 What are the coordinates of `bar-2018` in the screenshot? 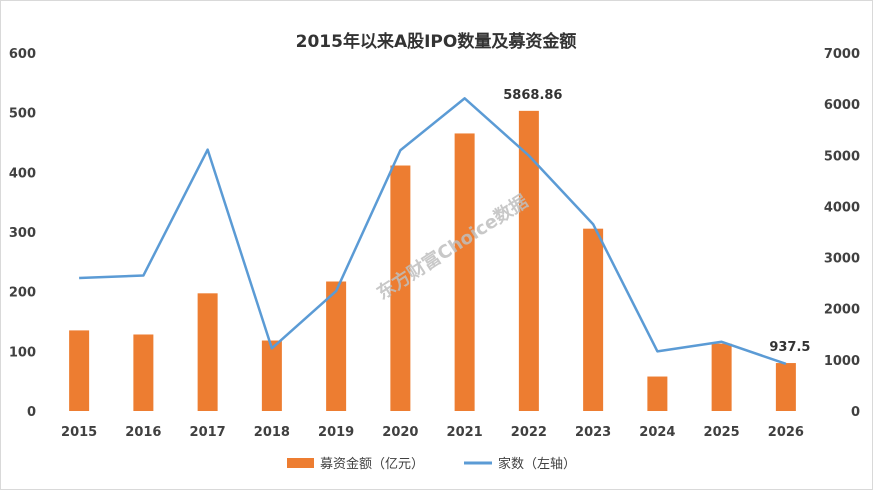 It's located at (271, 375).